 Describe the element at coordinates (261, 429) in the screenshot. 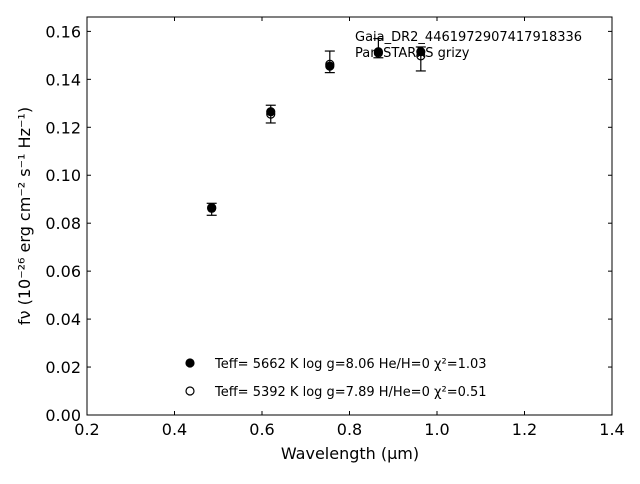

I see `x-tick-label: 0.6` at that location.